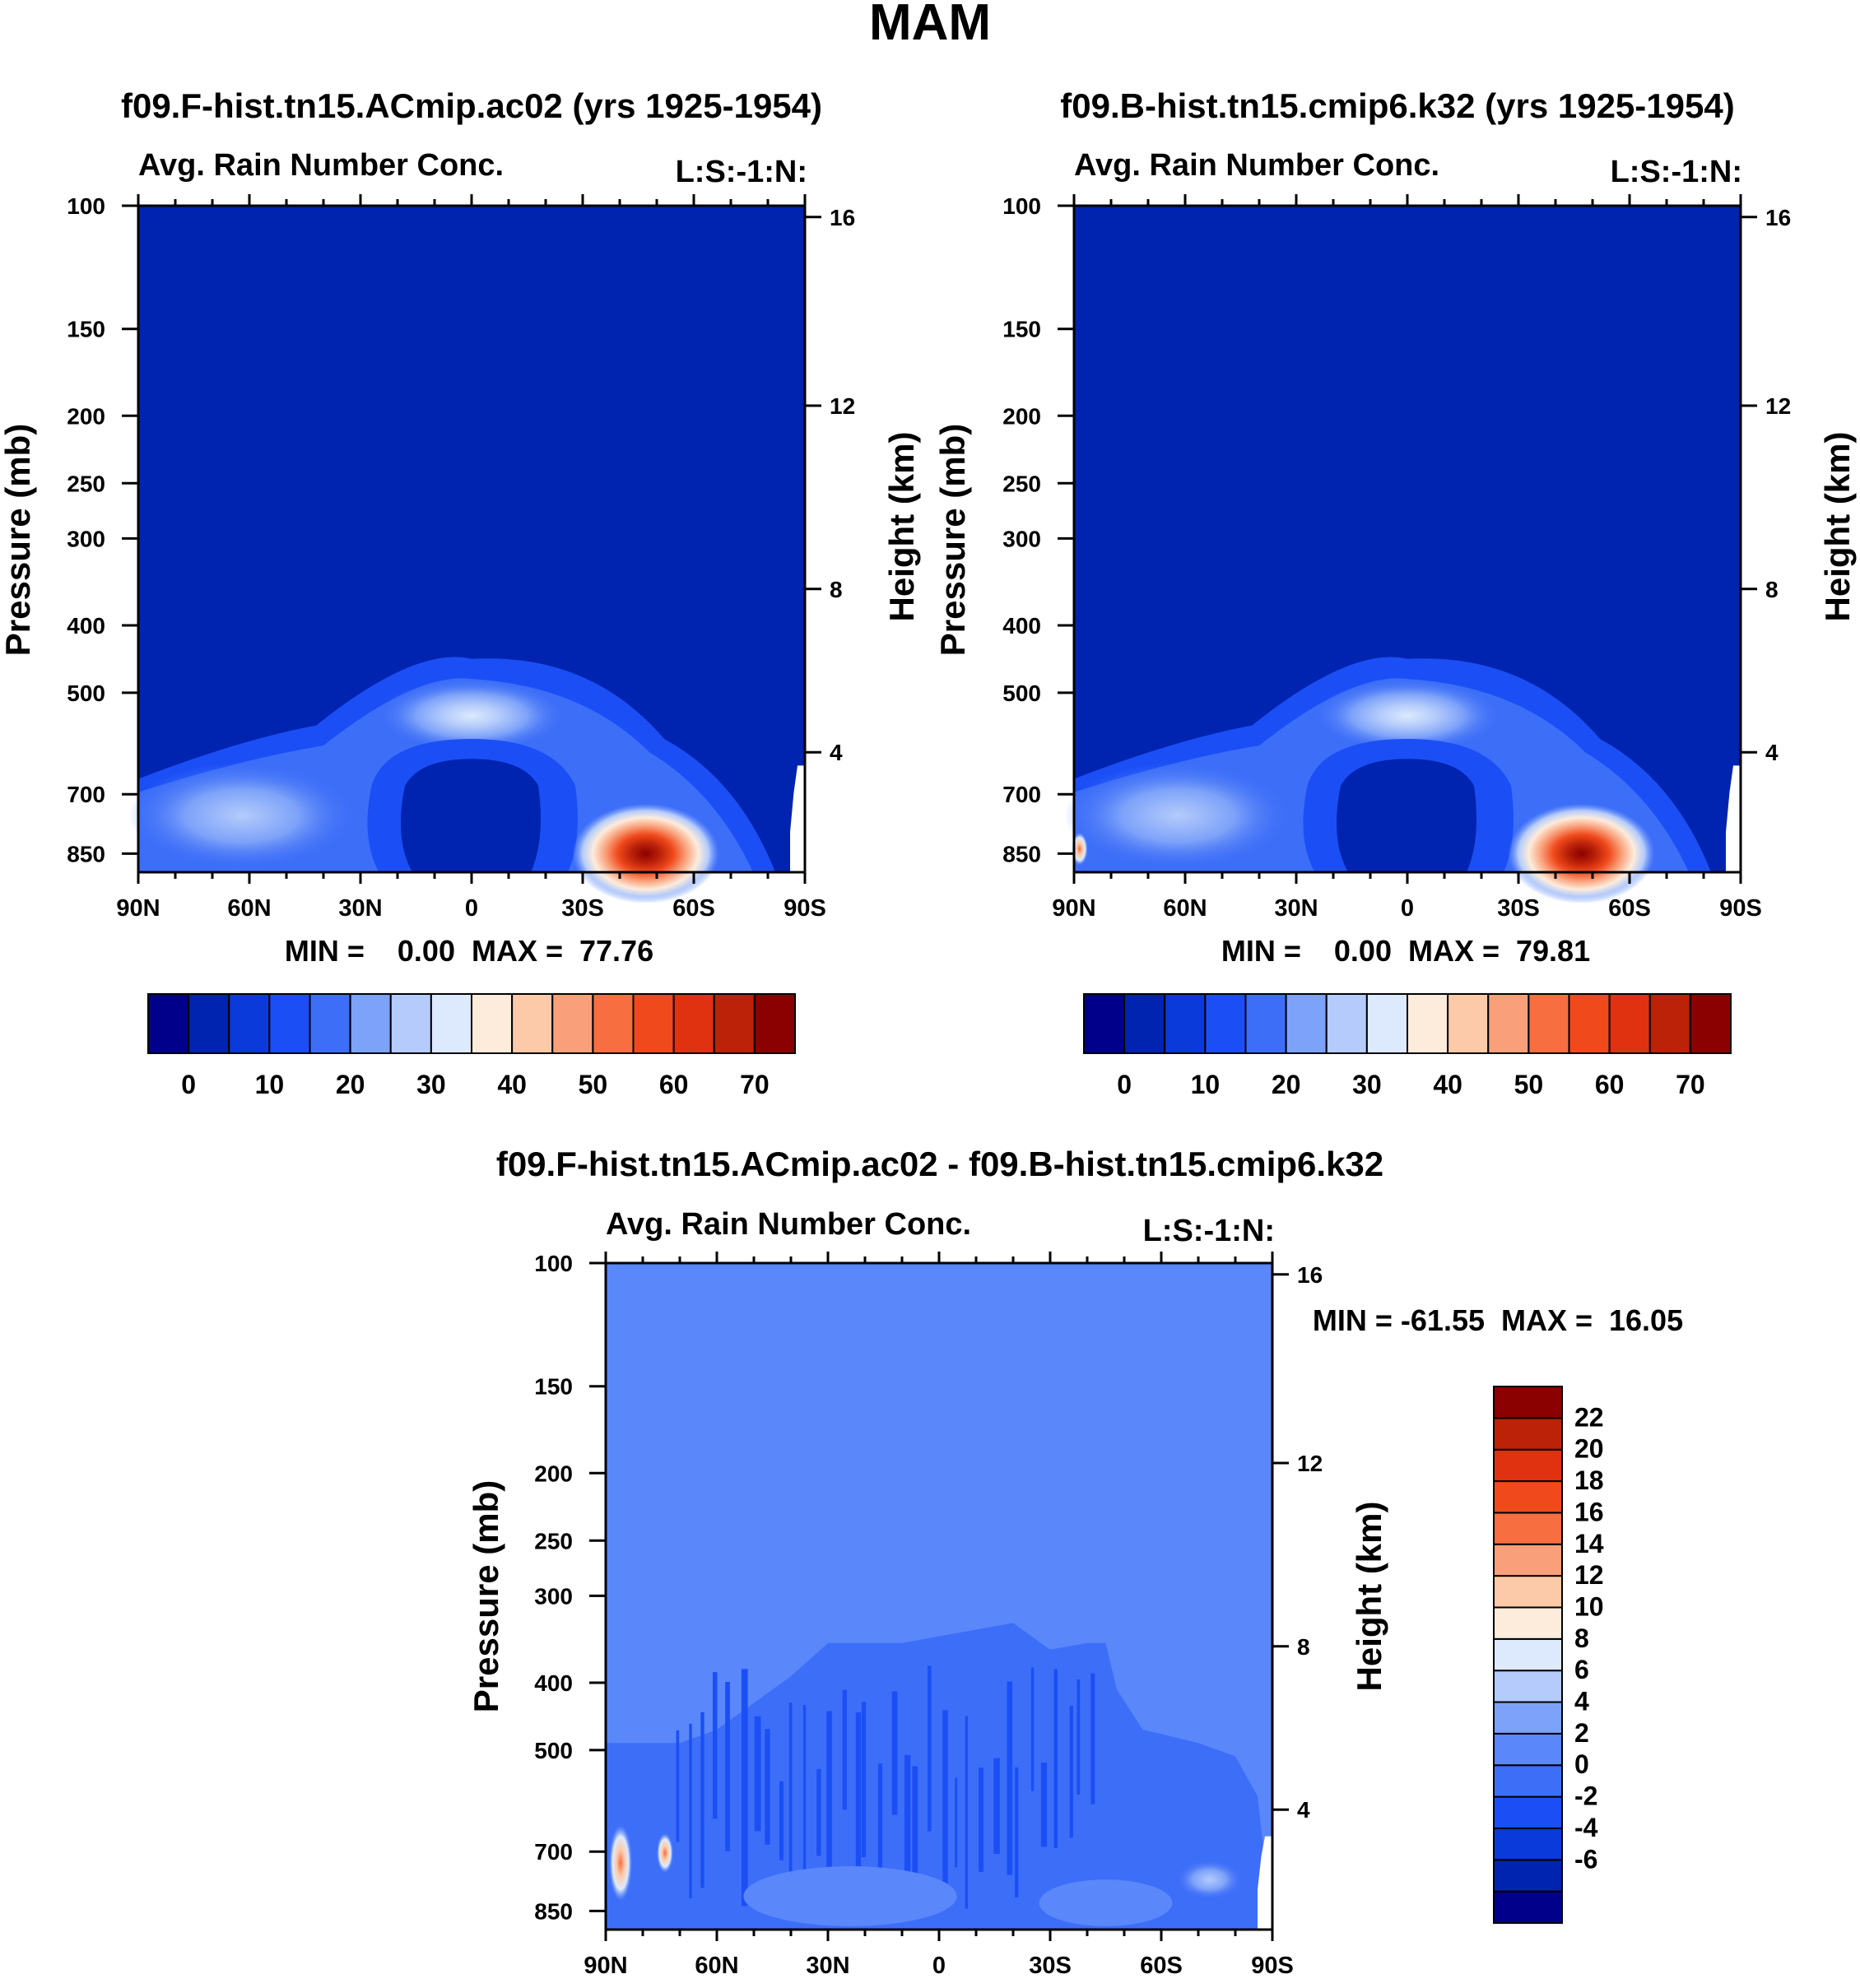  I want to click on colorbar-label: 6, so click(1581, 1669).